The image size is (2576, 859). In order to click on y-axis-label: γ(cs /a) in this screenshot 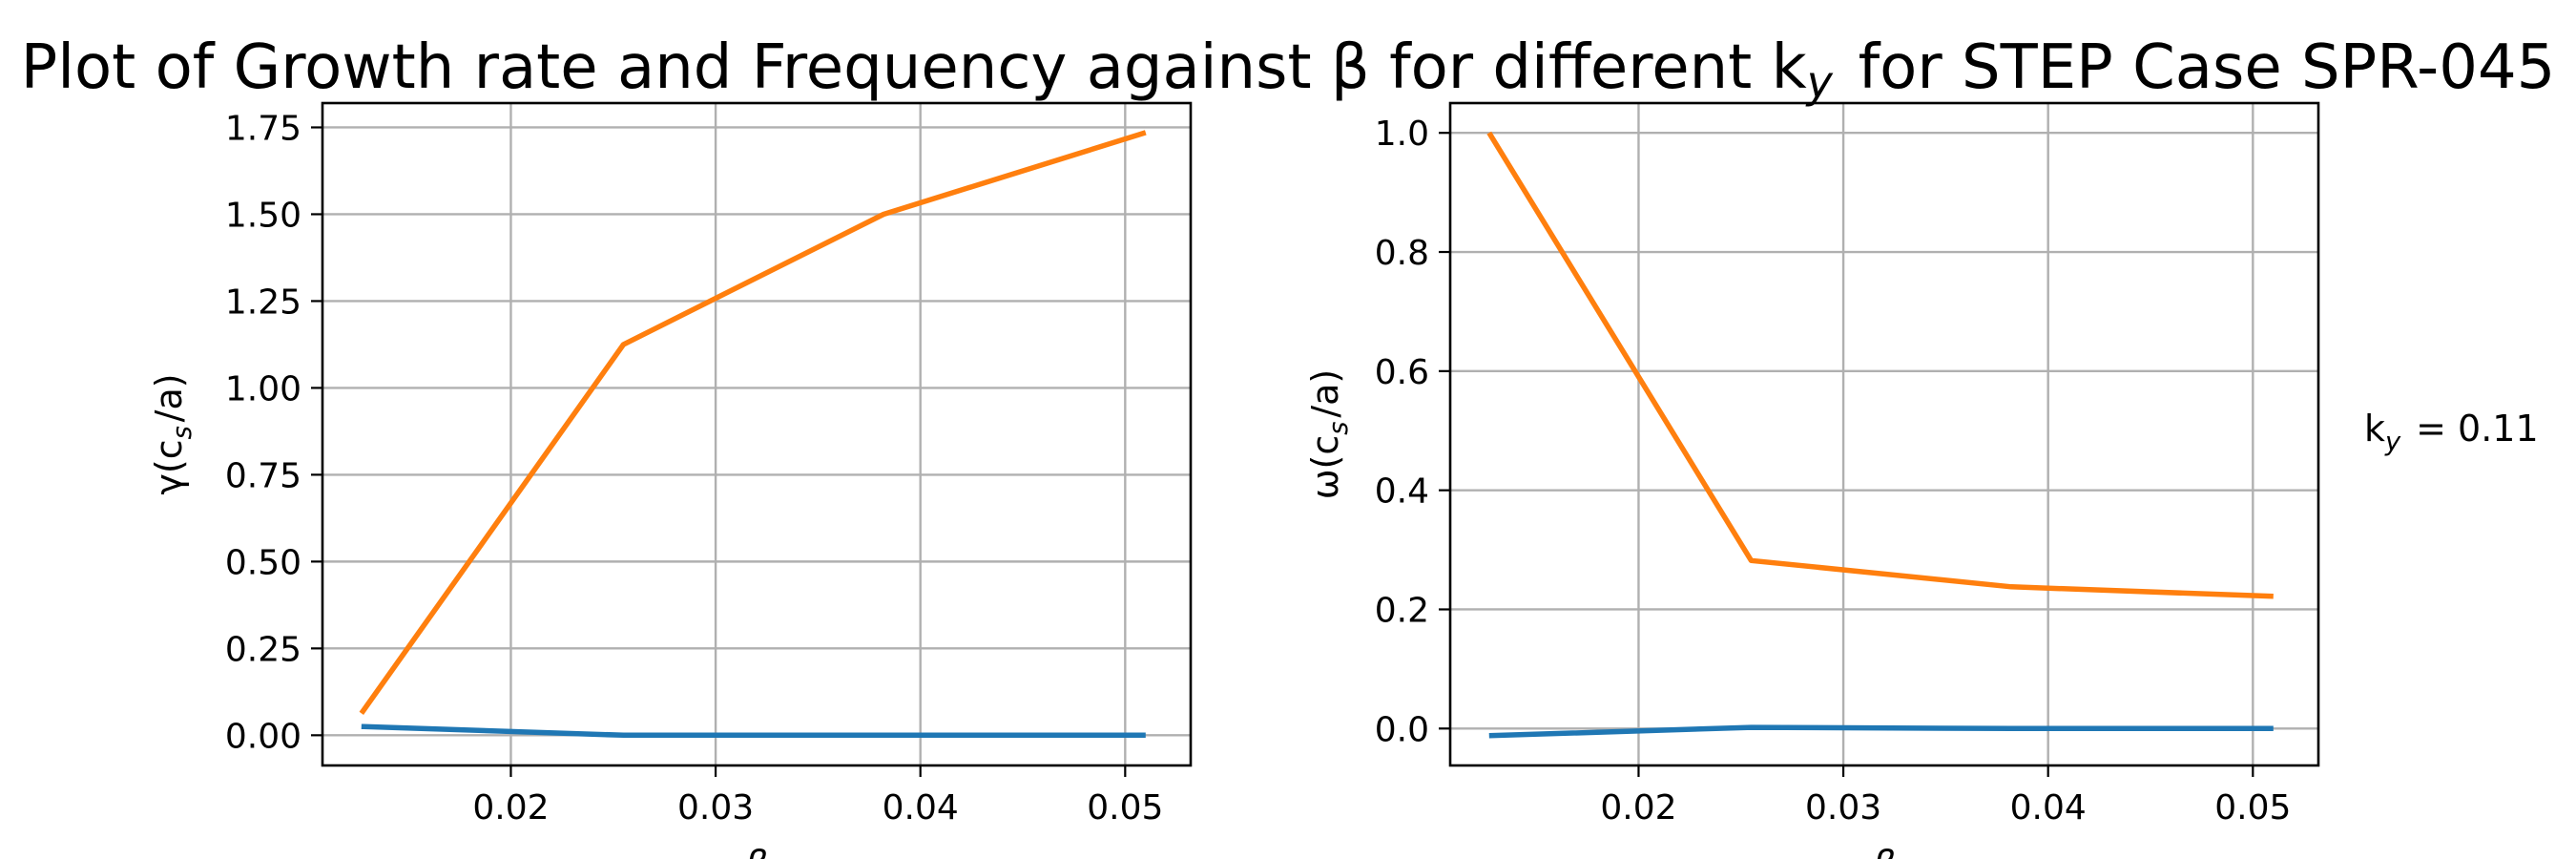, I will do `click(172, 433)`.